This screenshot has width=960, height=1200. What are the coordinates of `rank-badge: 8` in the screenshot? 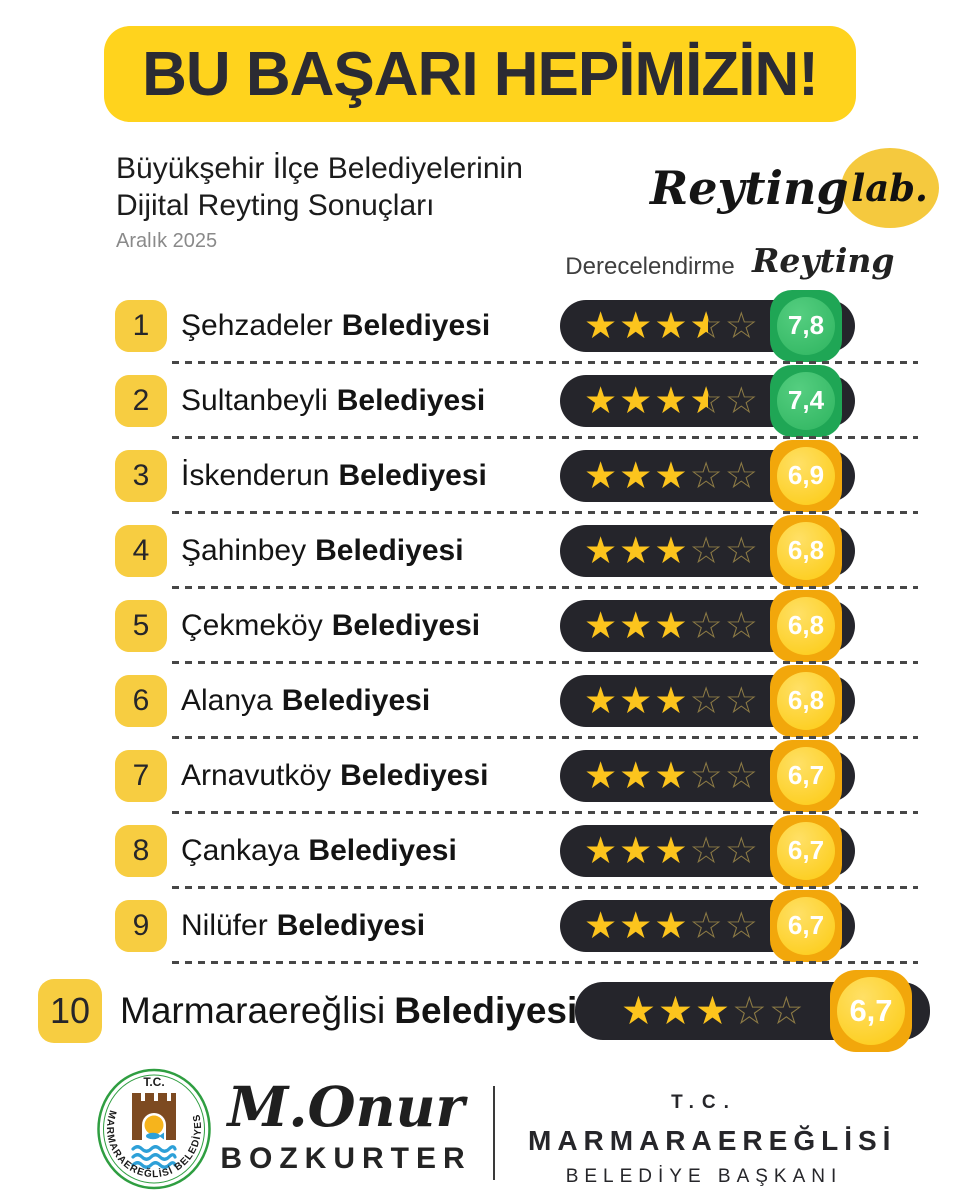 It's located at (141, 850).